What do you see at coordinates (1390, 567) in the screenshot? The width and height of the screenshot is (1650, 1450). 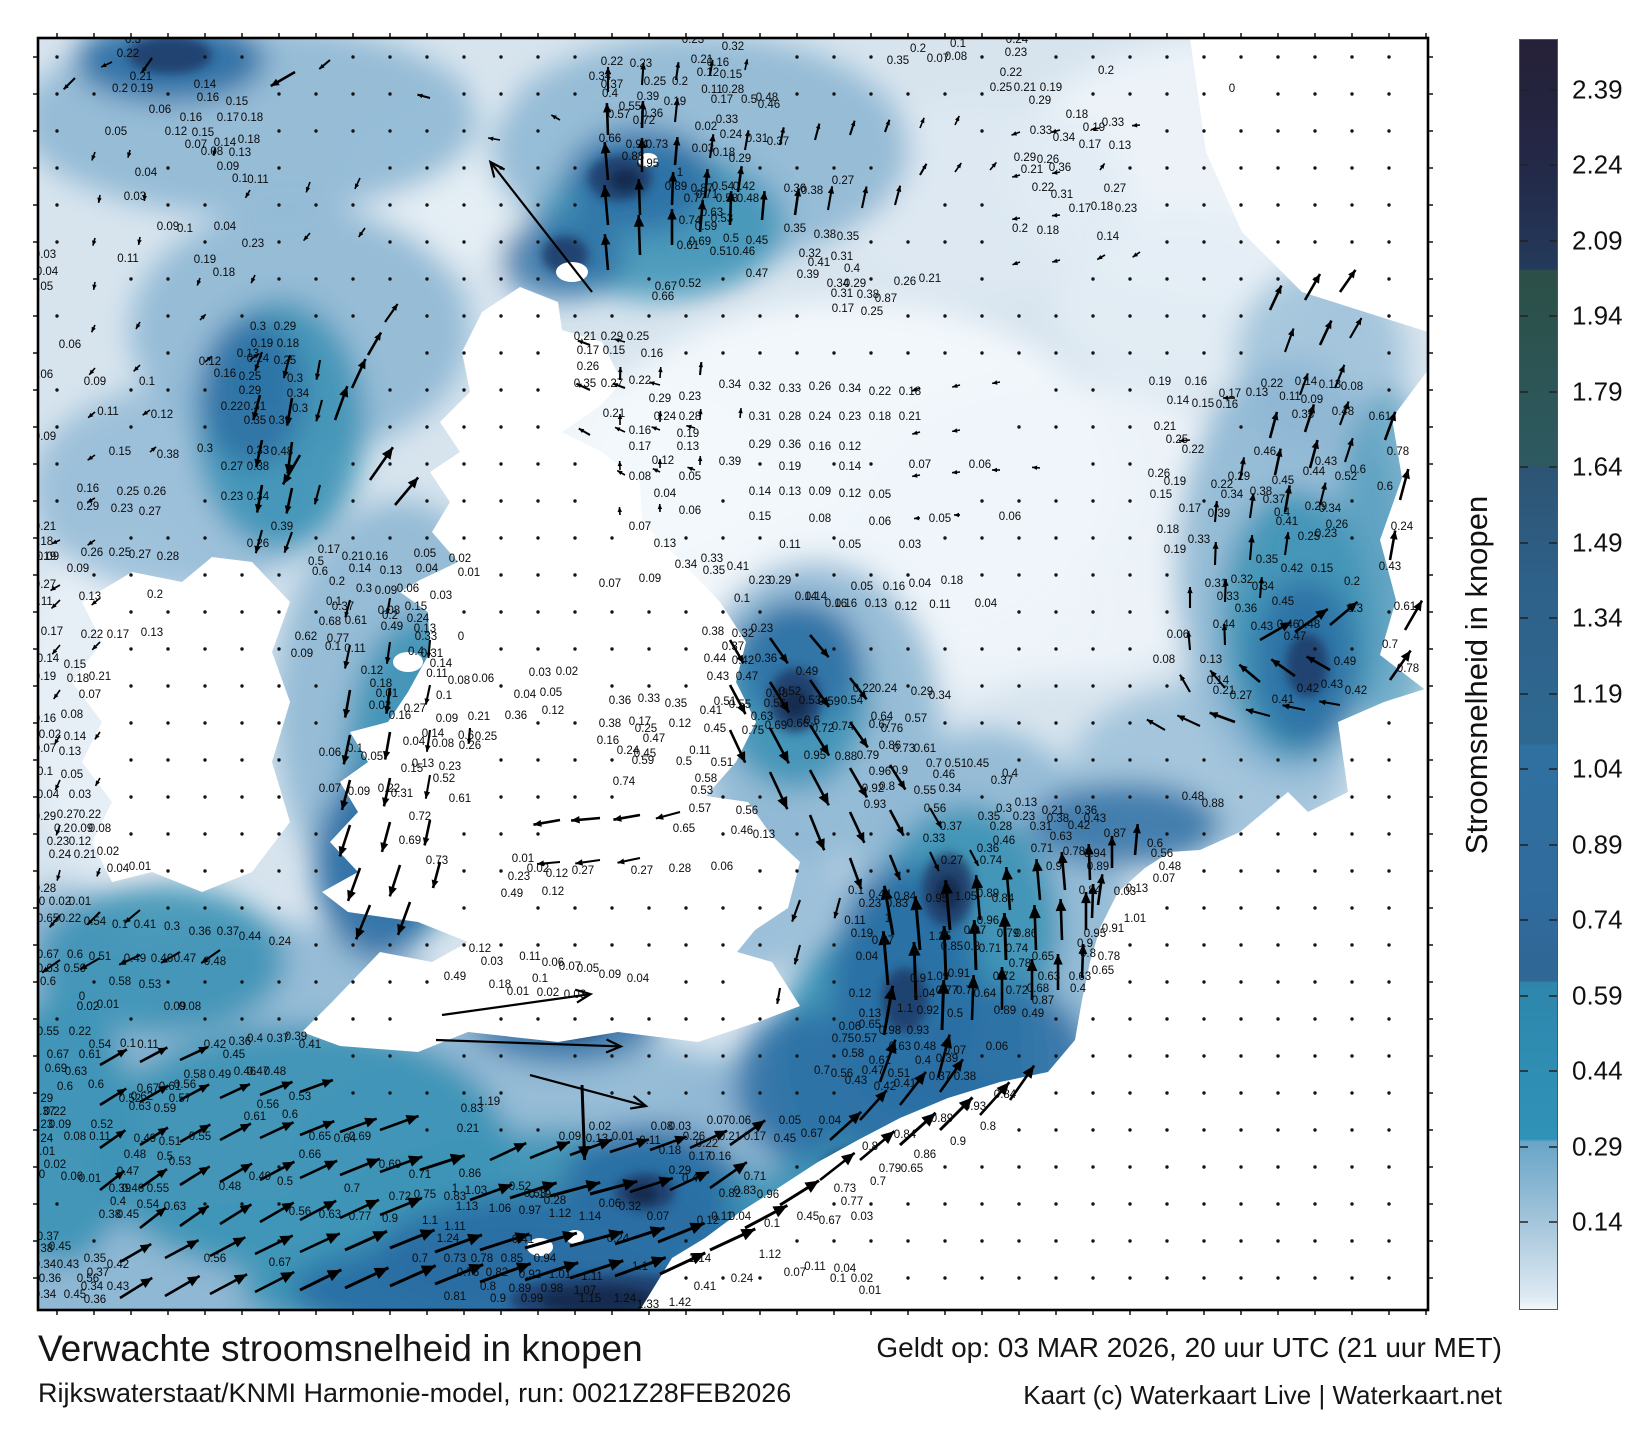 I see `svg-text: 0.43` at bounding box center [1390, 567].